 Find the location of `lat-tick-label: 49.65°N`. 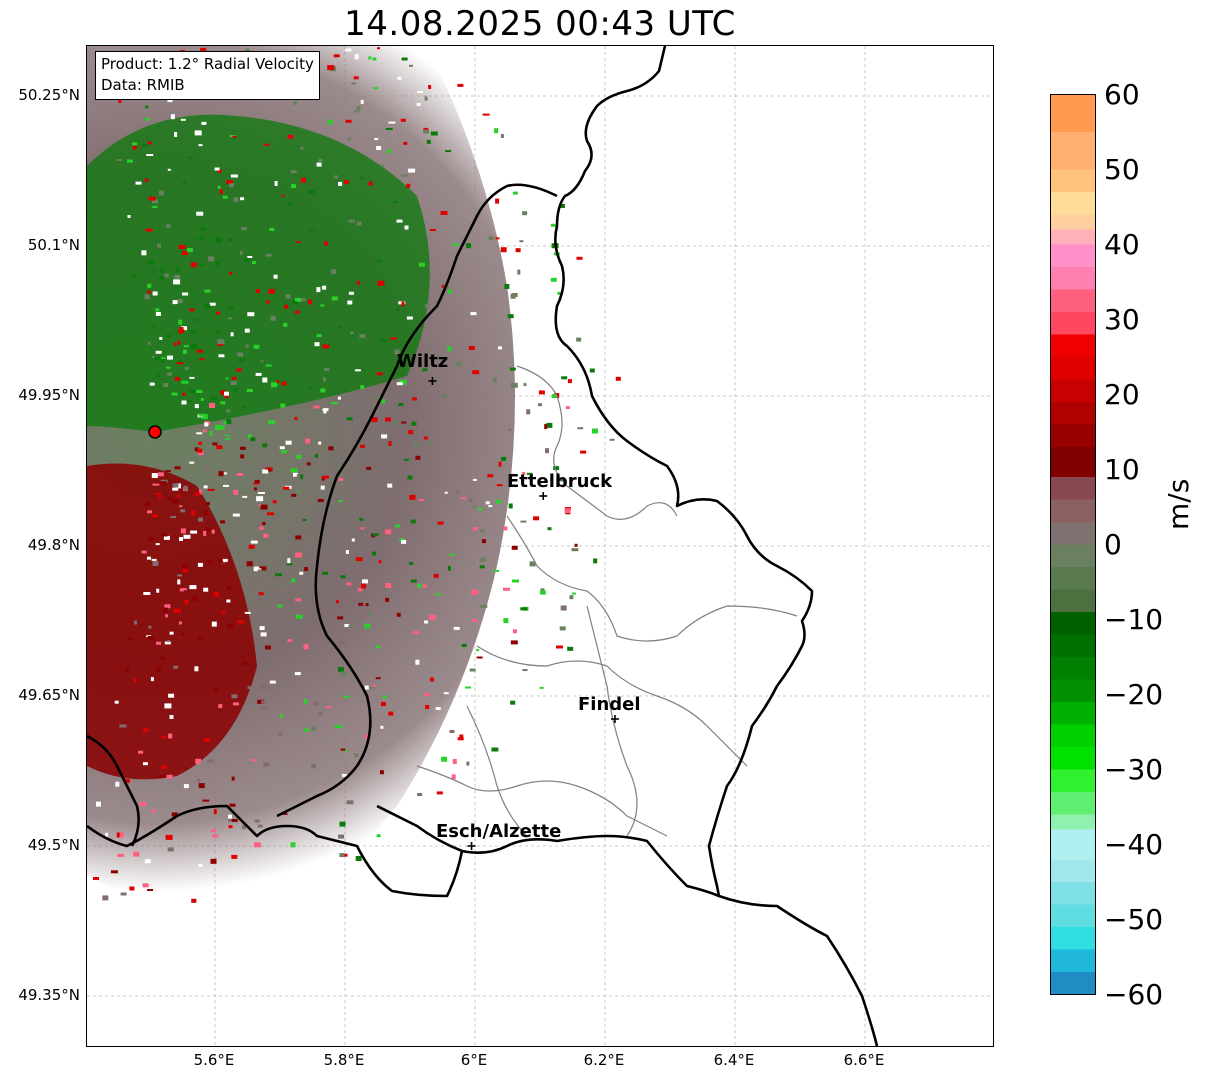

lat-tick-label: 49.65°N is located at coordinates (49, 695).